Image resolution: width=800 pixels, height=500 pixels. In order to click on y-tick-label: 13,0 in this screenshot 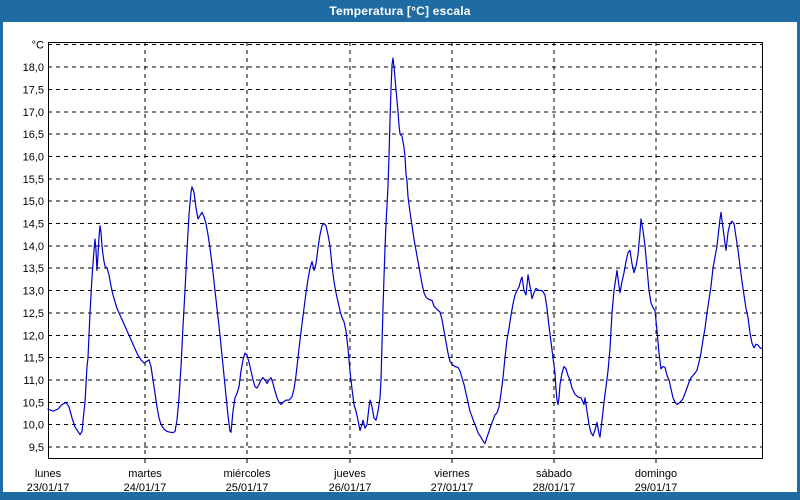, I will do `click(33, 292)`.